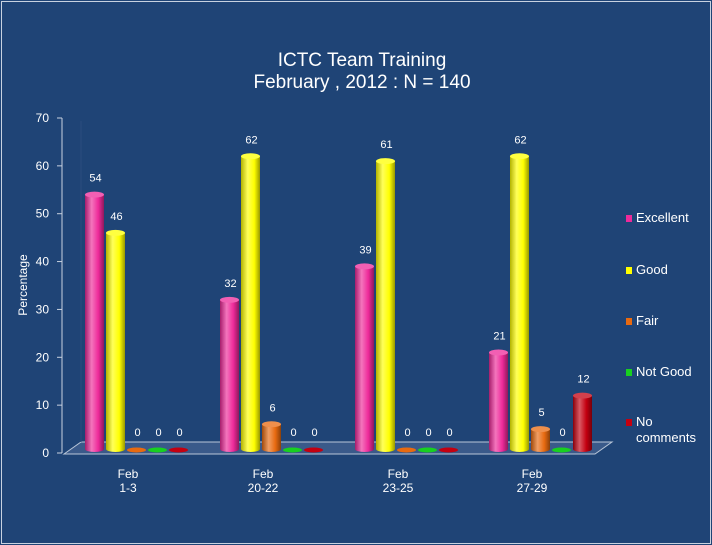 This screenshot has height=545, width=712. What do you see at coordinates (662, 217) in the screenshot?
I see `legend-label: Excellent` at bounding box center [662, 217].